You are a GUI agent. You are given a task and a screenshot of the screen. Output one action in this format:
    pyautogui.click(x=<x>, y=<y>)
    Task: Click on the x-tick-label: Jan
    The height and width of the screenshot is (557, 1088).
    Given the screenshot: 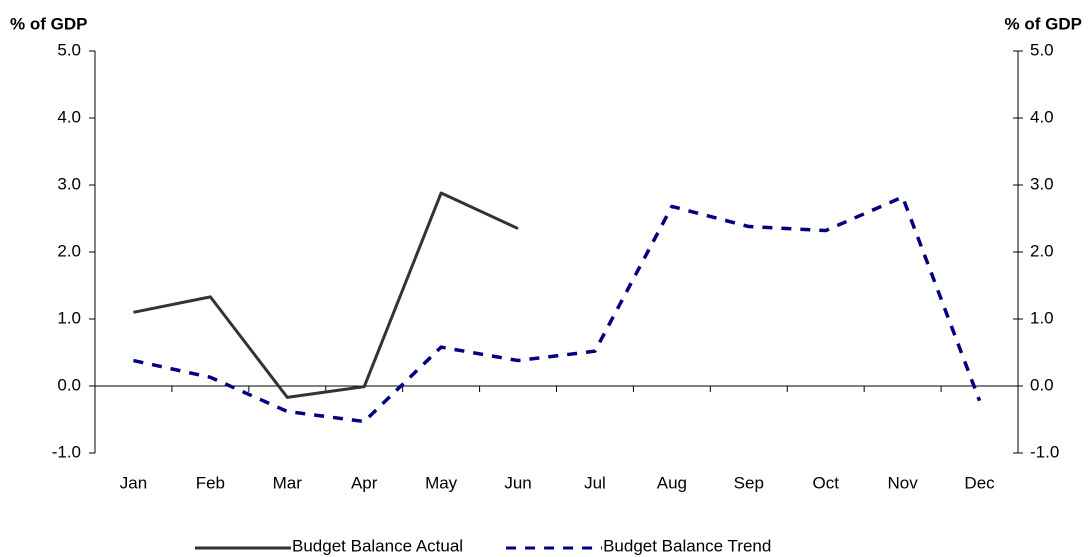 What is the action you would take?
    pyautogui.click(x=133, y=482)
    